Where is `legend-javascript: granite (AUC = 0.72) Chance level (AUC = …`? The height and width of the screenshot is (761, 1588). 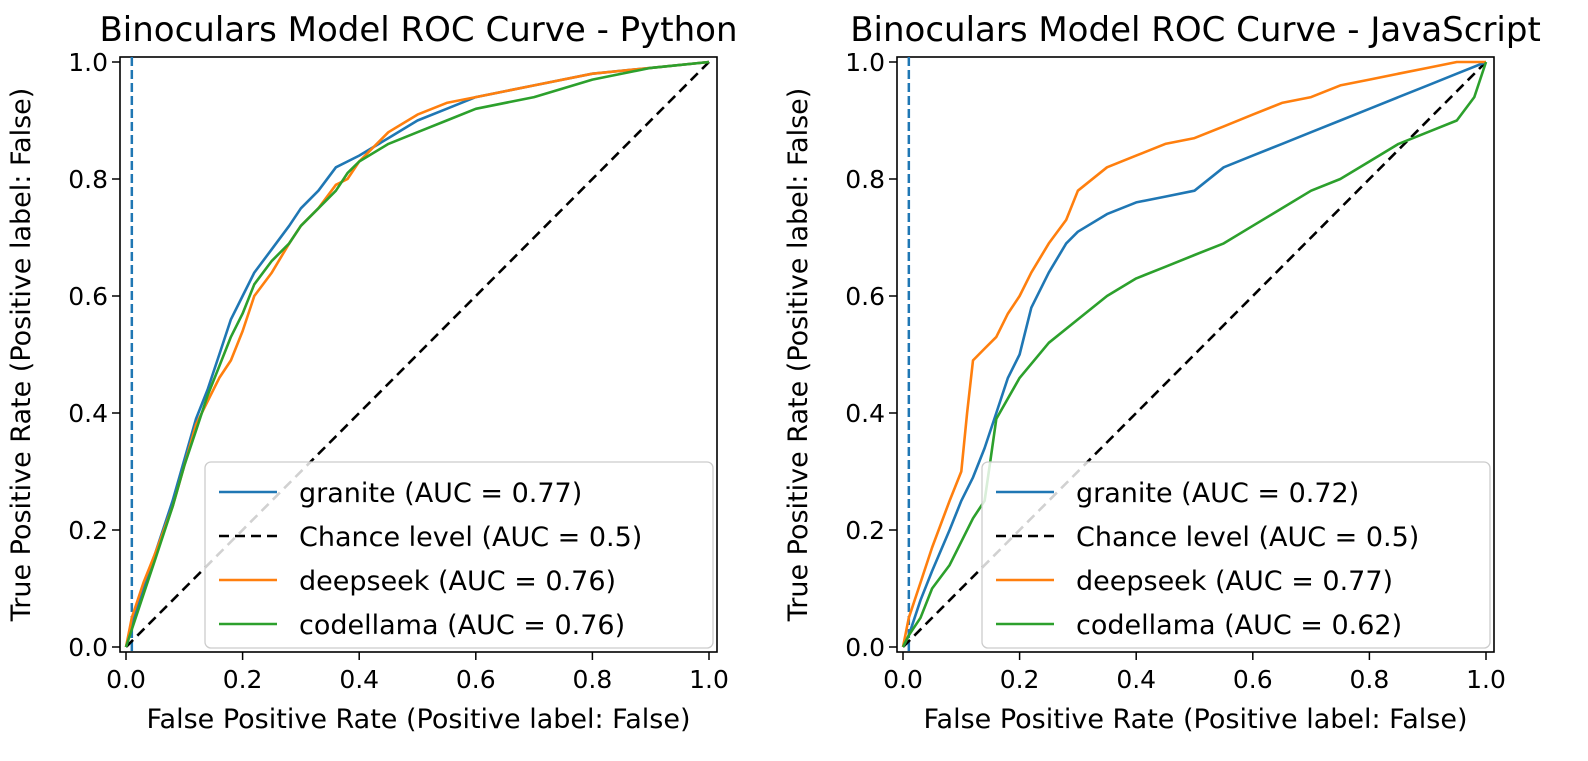
legend-javascript: granite (AUC = 0.72) Chance level (AUC = … is located at coordinates (1236, 555).